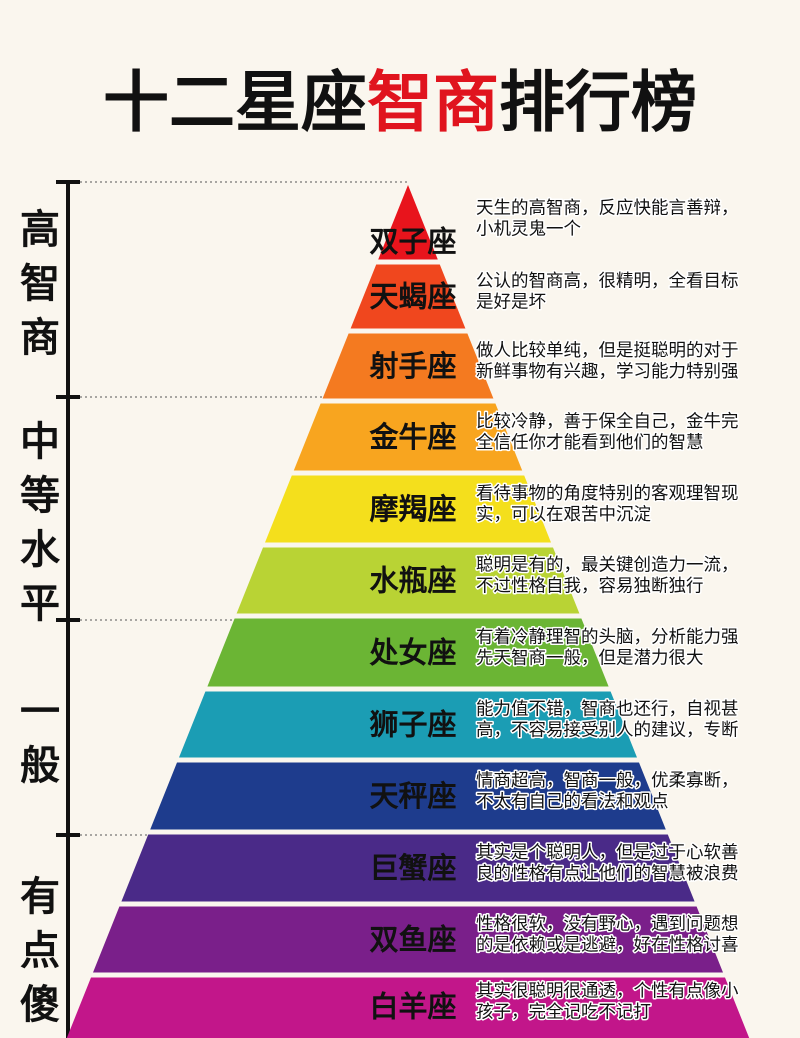 The width and height of the screenshot is (800, 1038). What do you see at coordinates (607, 351) in the screenshot?
I see `sign-description: 做人比较单纯，但是挺聪明的对于` at bounding box center [607, 351].